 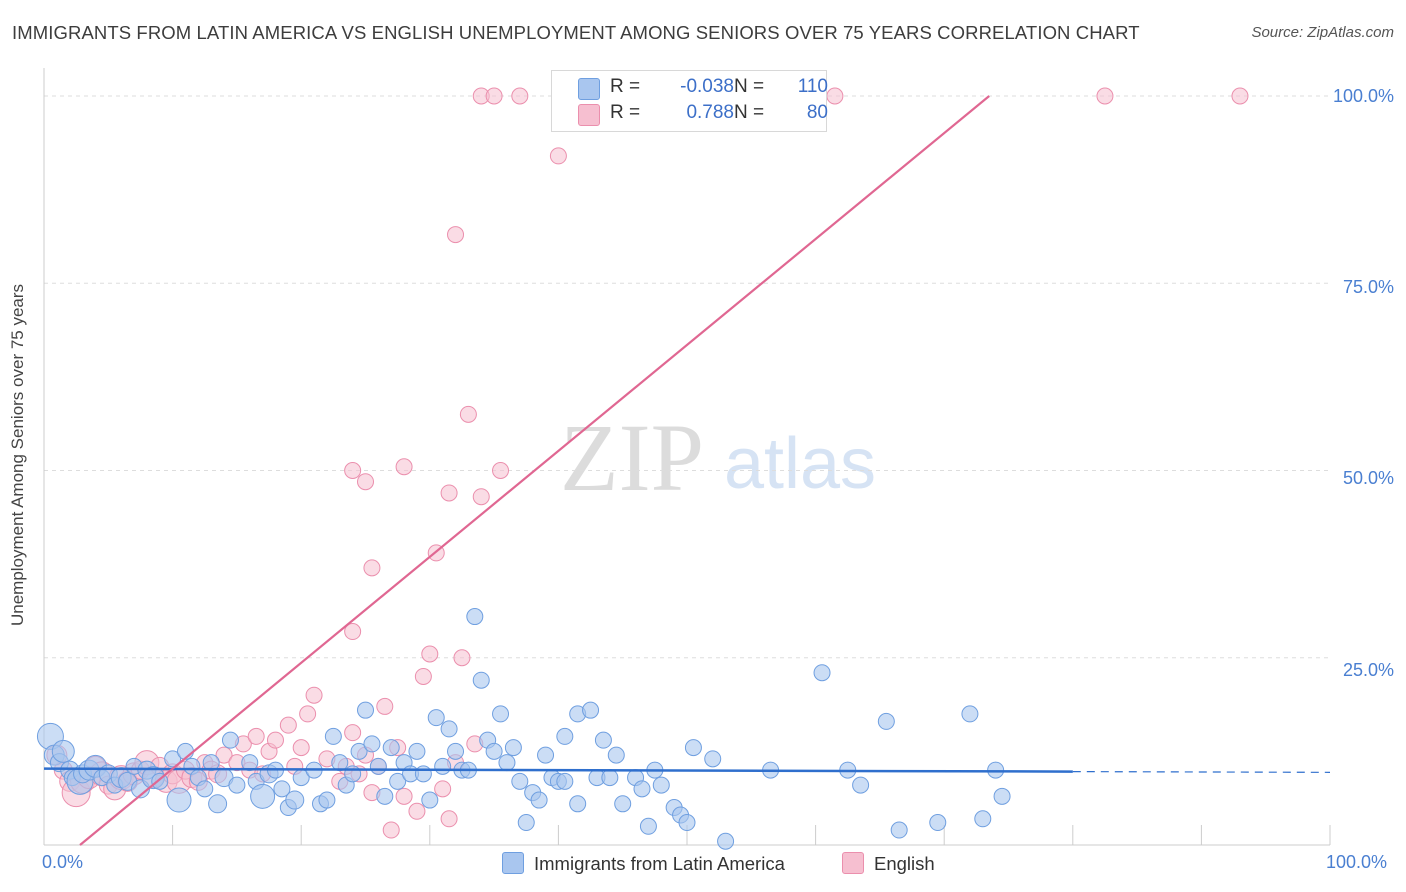 What do you see at coordinates (625, 112) in the screenshot?
I see `legend-r-label: R =` at bounding box center [625, 112].